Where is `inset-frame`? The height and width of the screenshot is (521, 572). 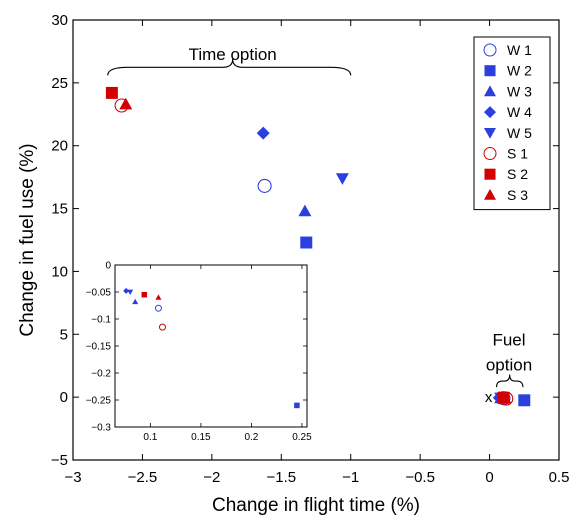
inset-frame is located at coordinates (211, 346).